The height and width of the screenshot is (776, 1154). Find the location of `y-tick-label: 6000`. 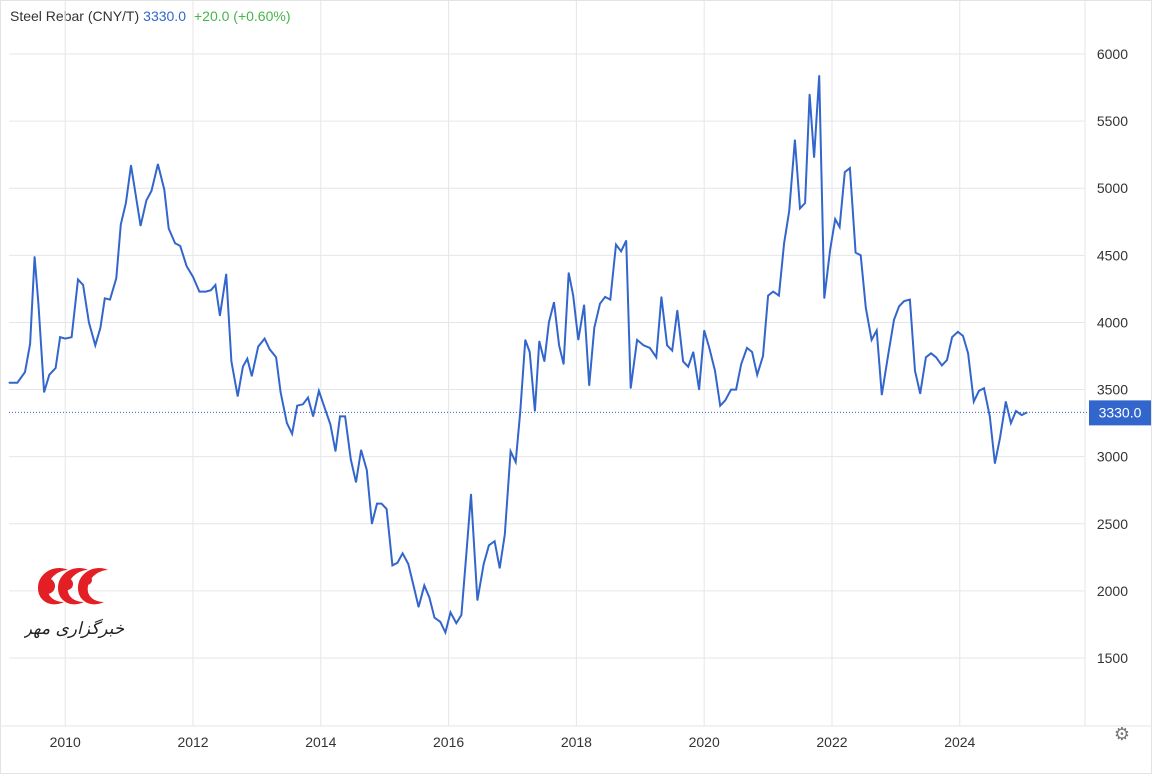

y-tick-label: 6000 is located at coordinates (1112, 54).